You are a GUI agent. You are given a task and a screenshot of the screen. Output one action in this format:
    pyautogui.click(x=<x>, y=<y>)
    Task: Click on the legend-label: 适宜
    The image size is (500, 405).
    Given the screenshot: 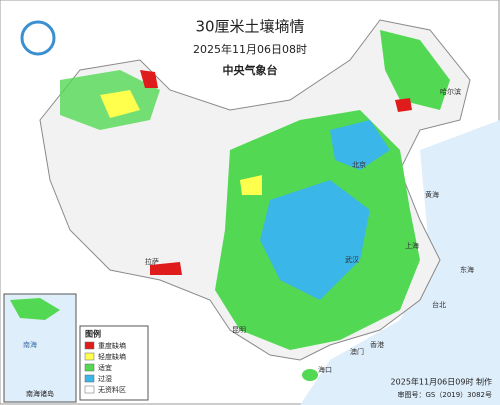 What is the action you would take?
    pyautogui.click(x=105, y=367)
    